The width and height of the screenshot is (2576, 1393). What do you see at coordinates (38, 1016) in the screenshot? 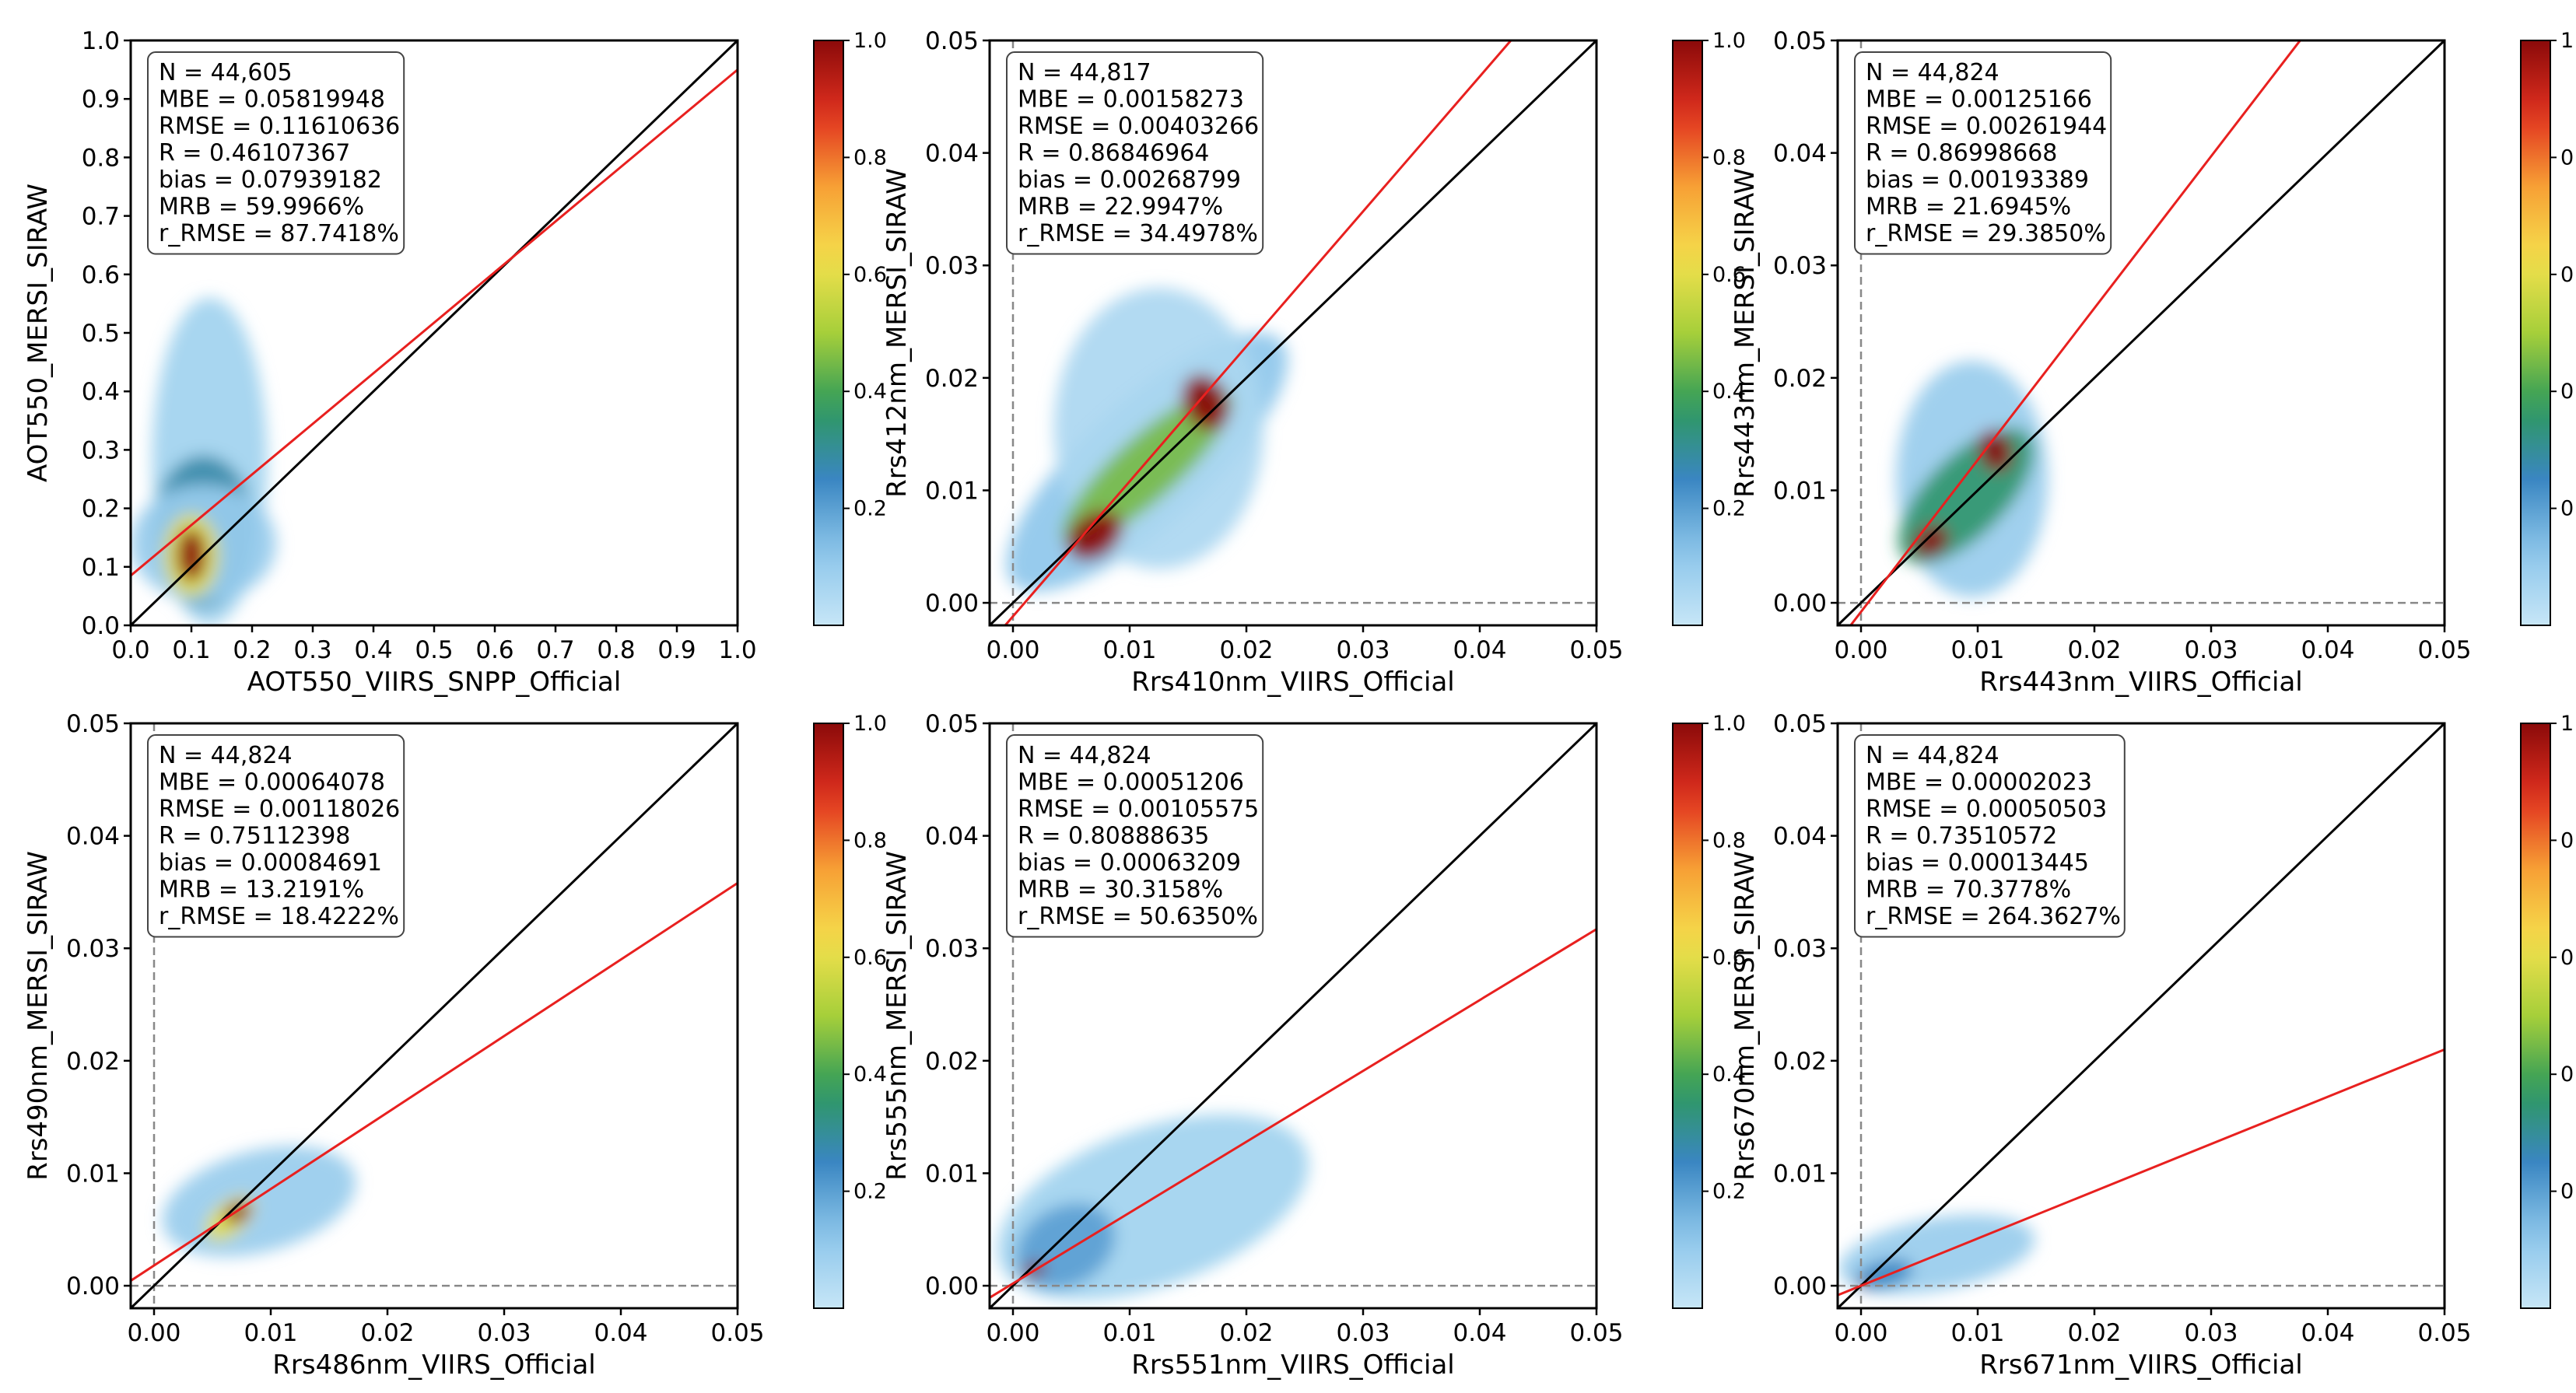
I see `y-axis-label: Rrs490nm_MERSI_SIRAW` at bounding box center [38, 1016].